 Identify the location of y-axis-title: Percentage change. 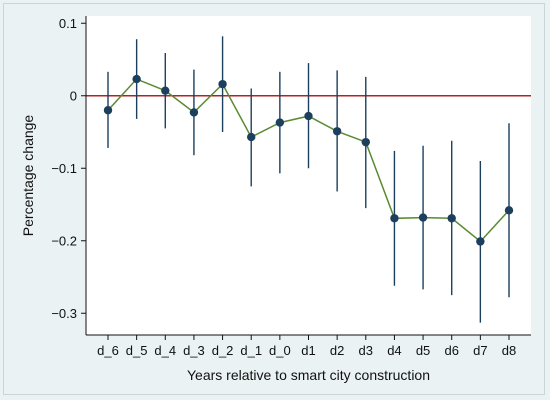
(28, 176).